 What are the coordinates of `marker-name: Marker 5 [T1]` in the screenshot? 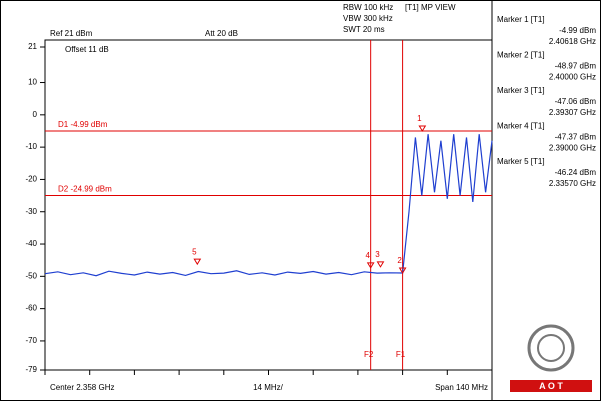 It's located at (521, 161).